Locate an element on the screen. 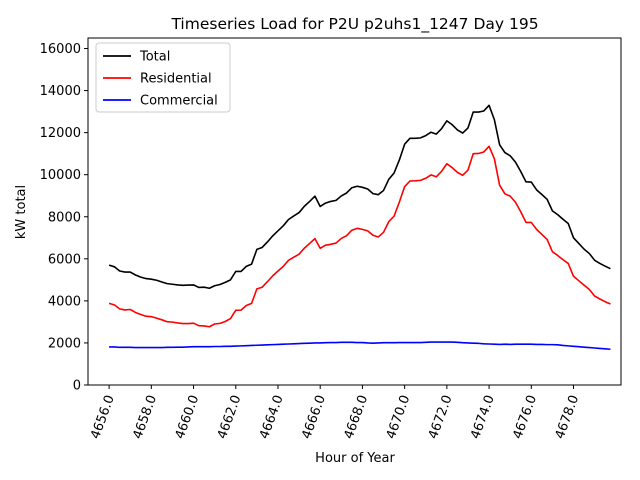  y-tick-label: 0 is located at coordinates (77, 386).